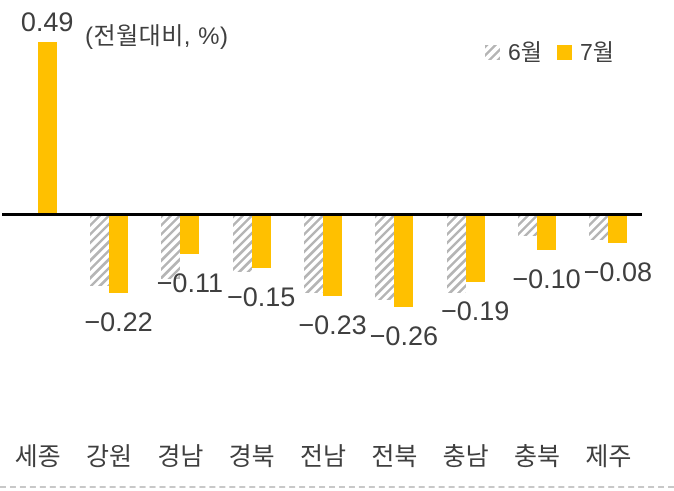 This screenshot has width=674, height=491. Describe the element at coordinates (549, 52) in the screenshot. I see `legend: 6월 7월` at that location.